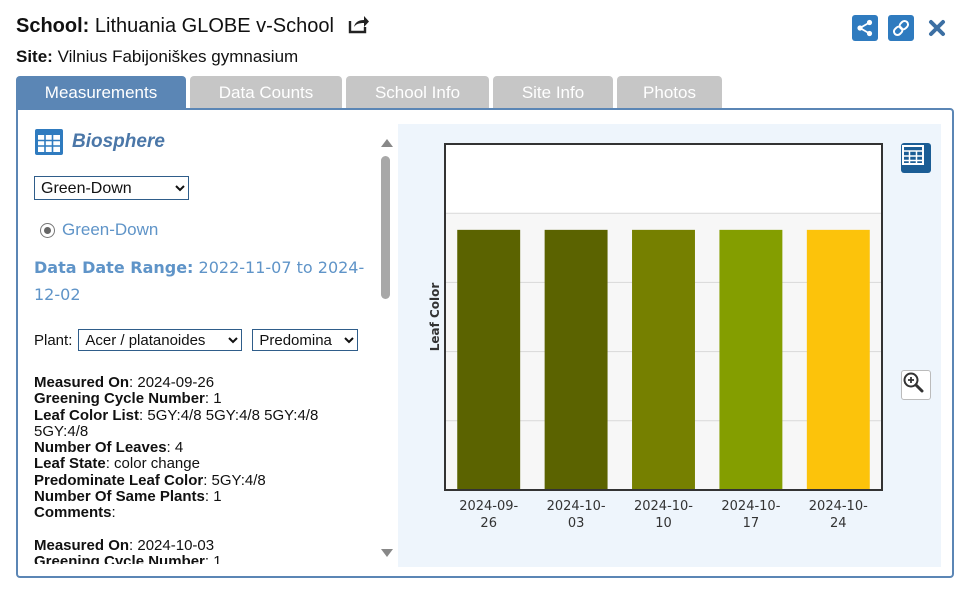  I want to click on protocol-select: Green-Down, so click(111, 188).